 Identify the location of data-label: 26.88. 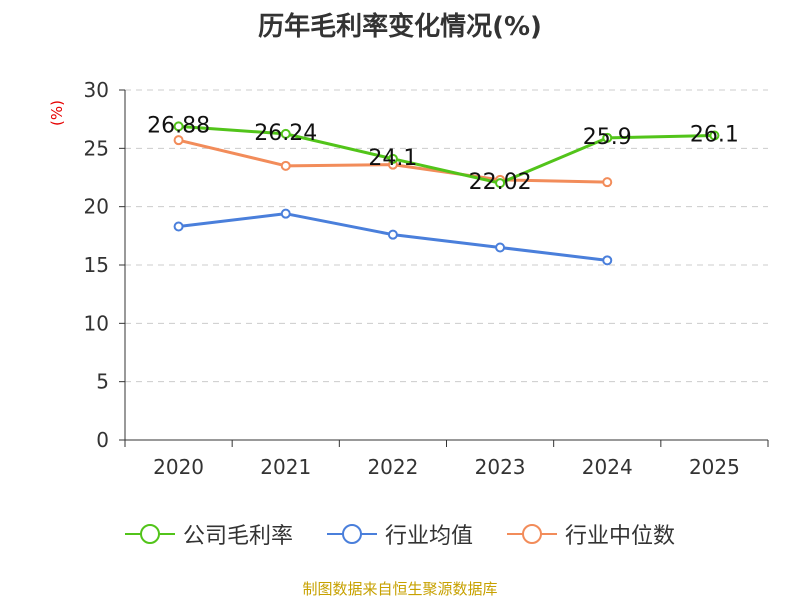
(178, 125).